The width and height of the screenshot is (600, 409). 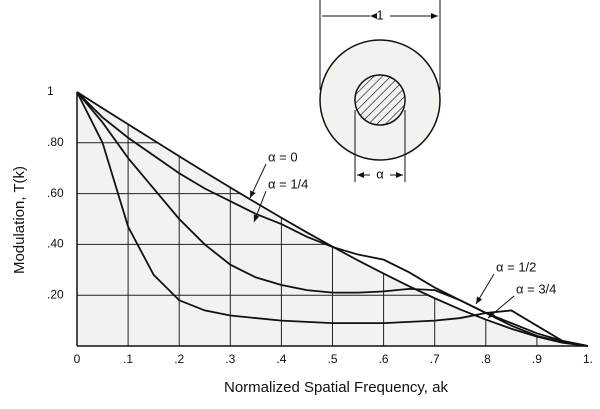 I want to click on x-tick-label: .9, so click(x=537, y=359).